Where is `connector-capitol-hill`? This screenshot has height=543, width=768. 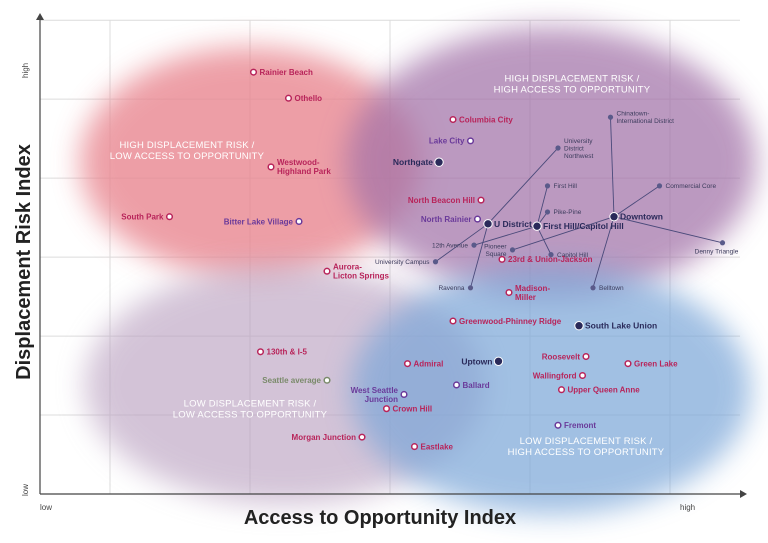
connector-capitol-hill is located at coordinates (544, 240).